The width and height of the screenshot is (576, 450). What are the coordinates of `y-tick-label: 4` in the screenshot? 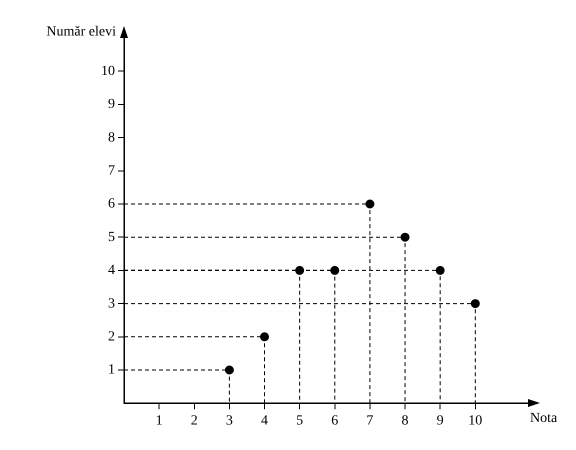 It's located at (111, 270).